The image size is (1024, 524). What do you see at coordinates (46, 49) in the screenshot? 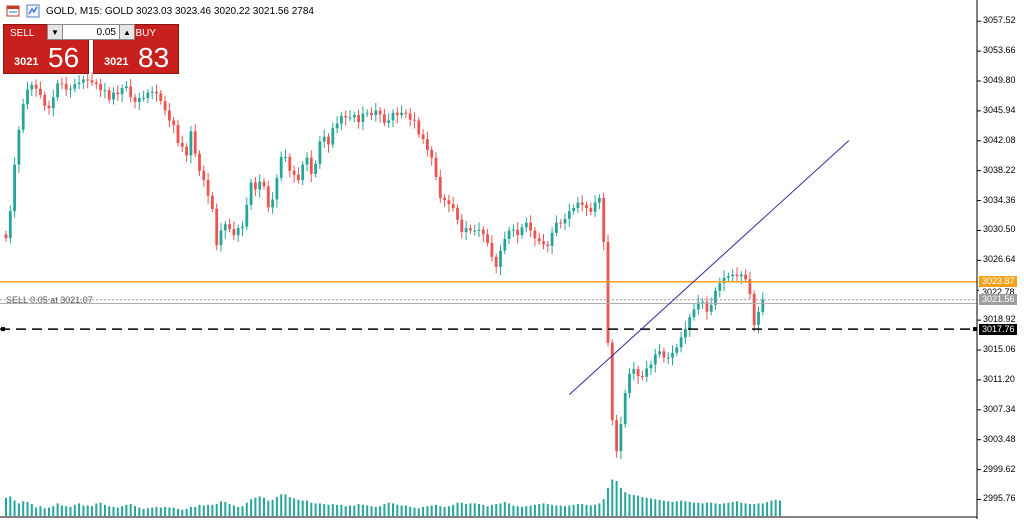
I see `sell-button: SELL 3021 56` at bounding box center [46, 49].